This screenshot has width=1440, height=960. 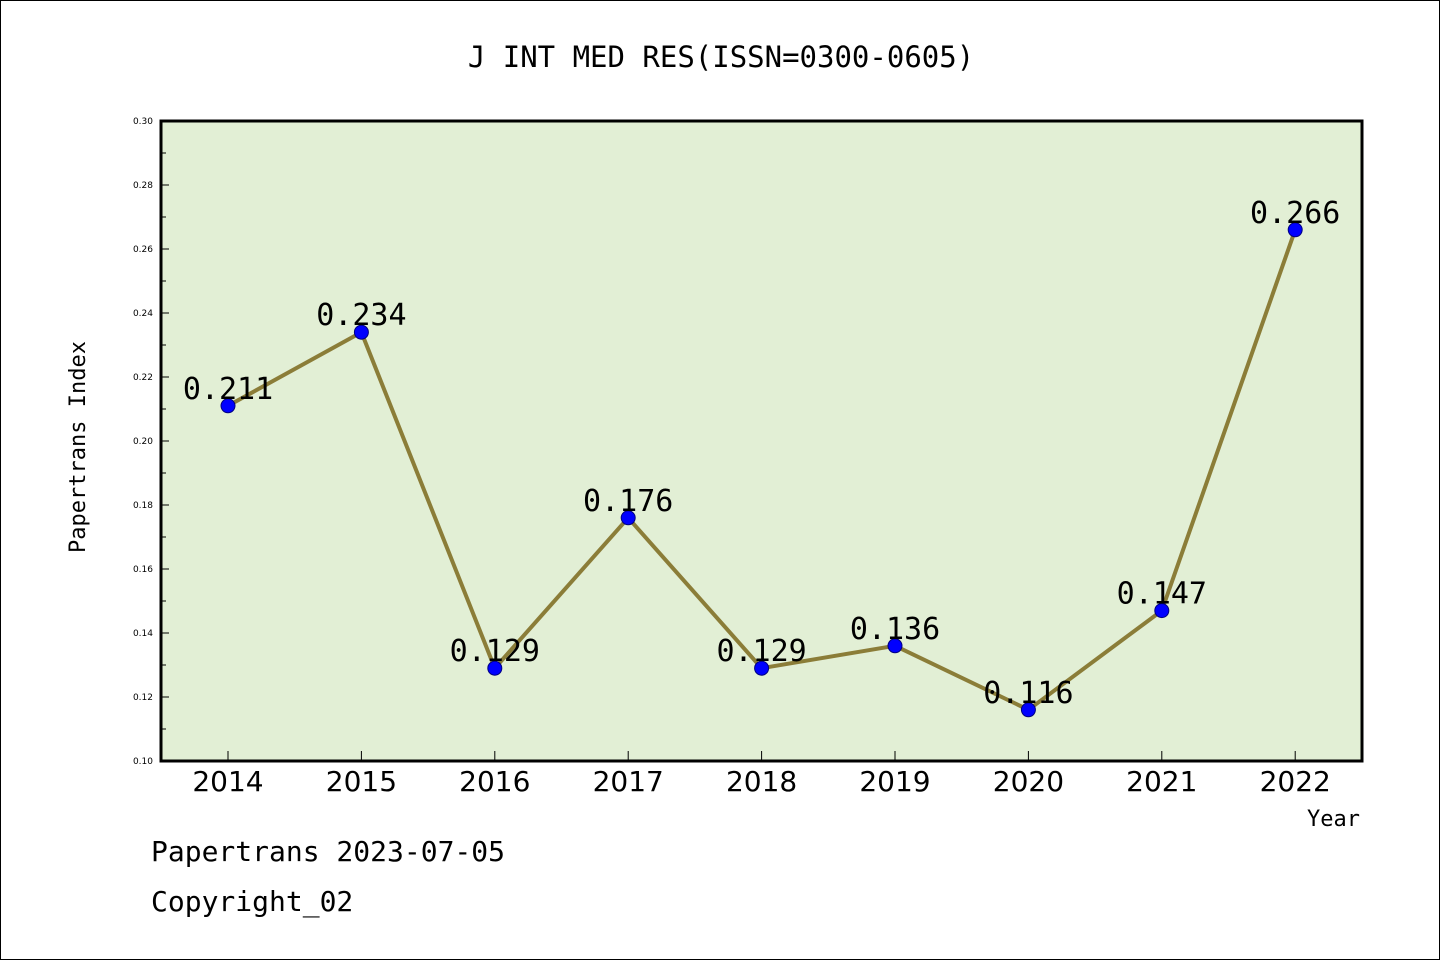 What do you see at coordinates (1161, 781) in the screenshot?
I see `x-tick-label: 2021` at bounding box center [1161, 781].